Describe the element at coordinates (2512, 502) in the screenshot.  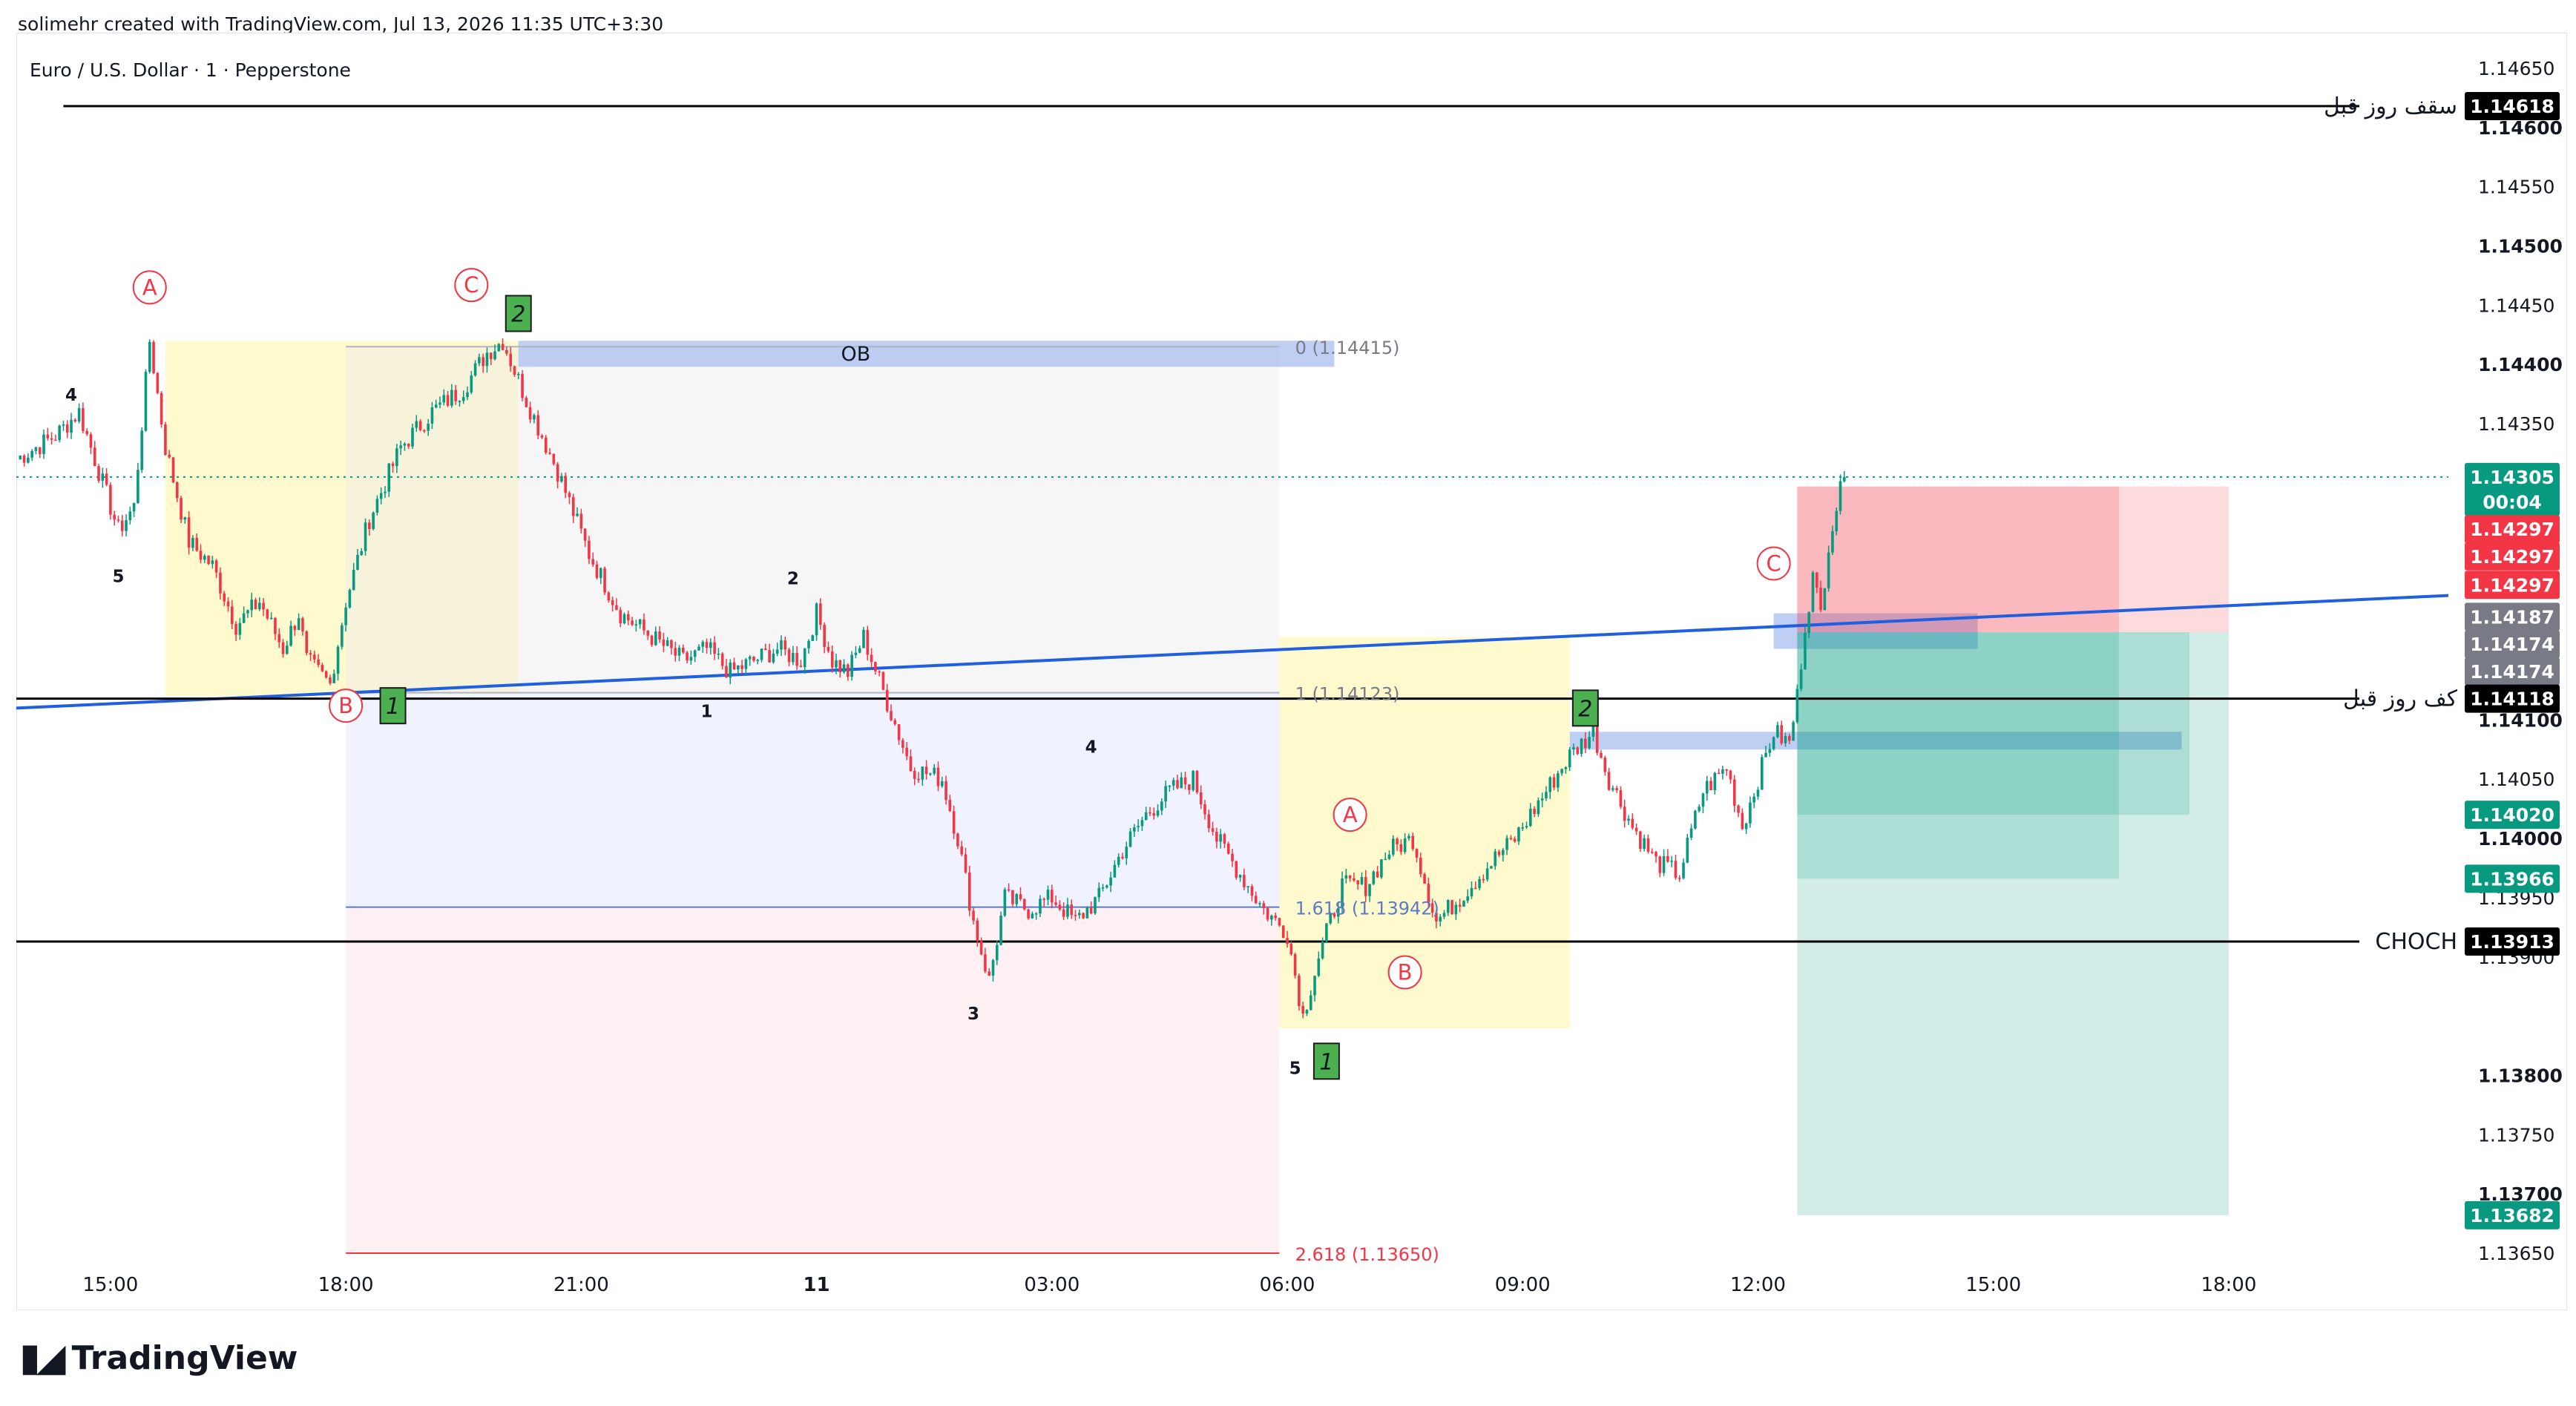
I see `price-tag-label: 00:04` at that location.